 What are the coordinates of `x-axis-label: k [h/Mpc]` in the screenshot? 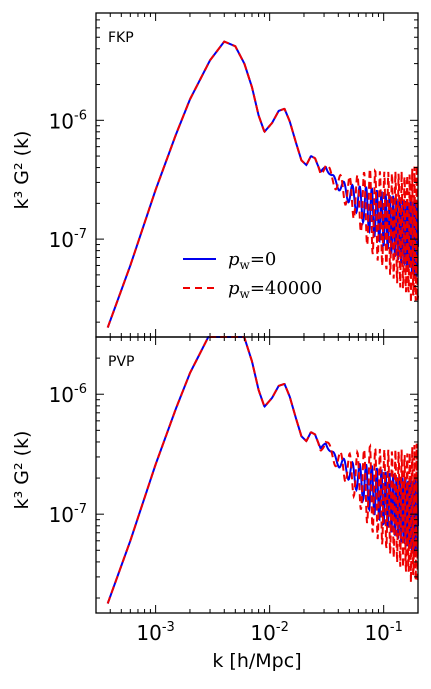 It's located at (256, 661).